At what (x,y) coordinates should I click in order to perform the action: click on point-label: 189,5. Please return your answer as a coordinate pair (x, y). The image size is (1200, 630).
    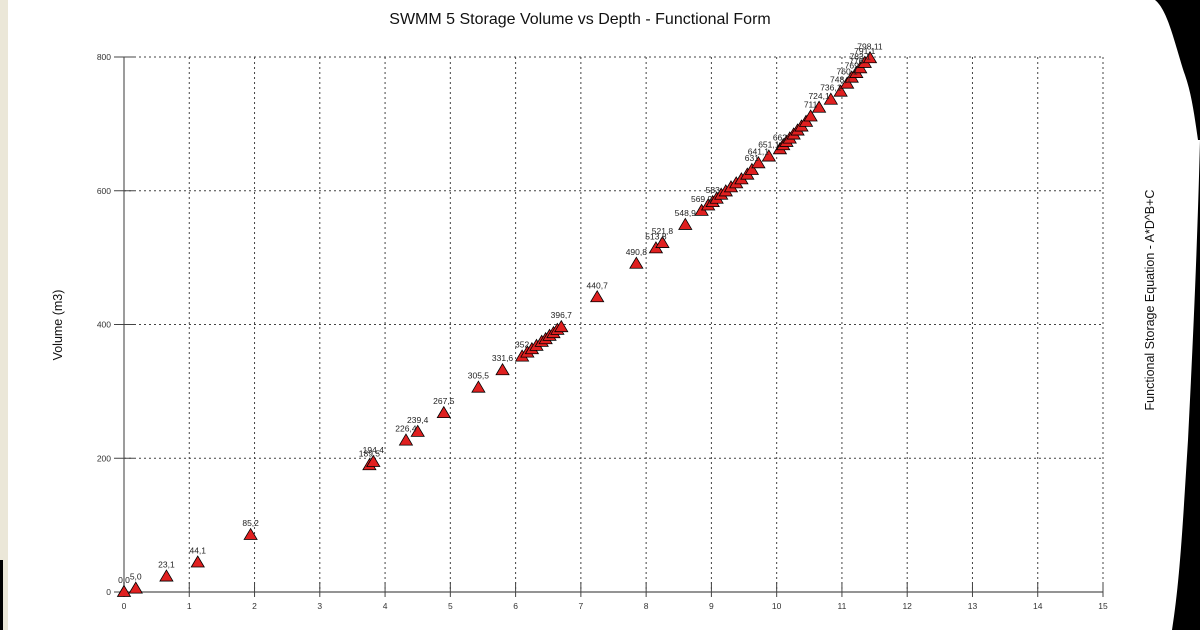
    Looking at the image, I should click on (370, 453).